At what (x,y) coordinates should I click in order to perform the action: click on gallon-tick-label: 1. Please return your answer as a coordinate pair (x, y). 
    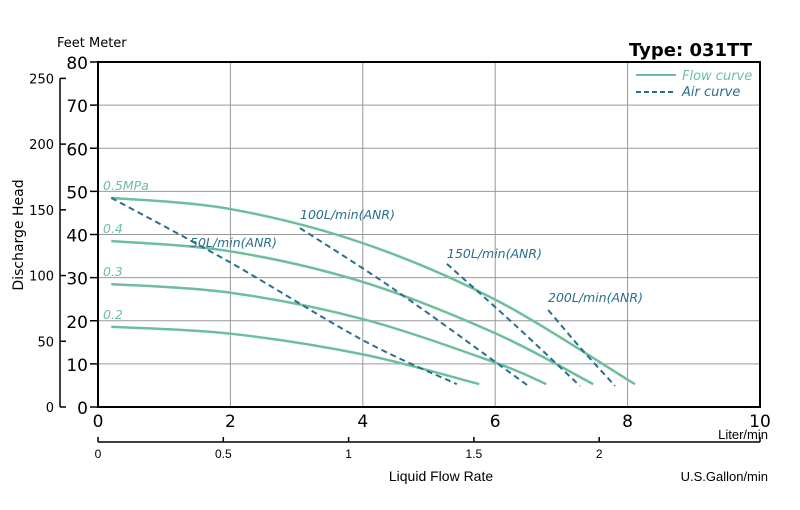
    Looking at the image, I should click on (348, 454).